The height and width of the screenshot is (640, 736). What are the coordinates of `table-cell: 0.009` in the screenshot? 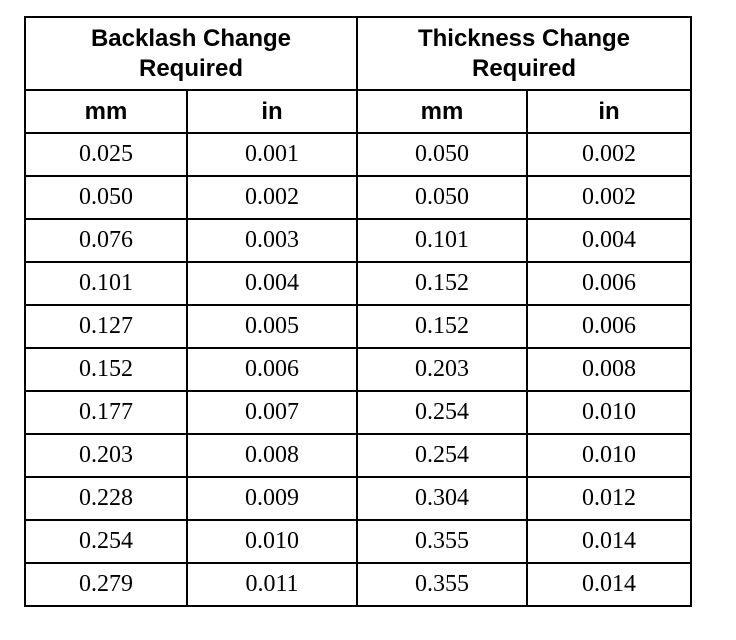 It's located at (272, 498).